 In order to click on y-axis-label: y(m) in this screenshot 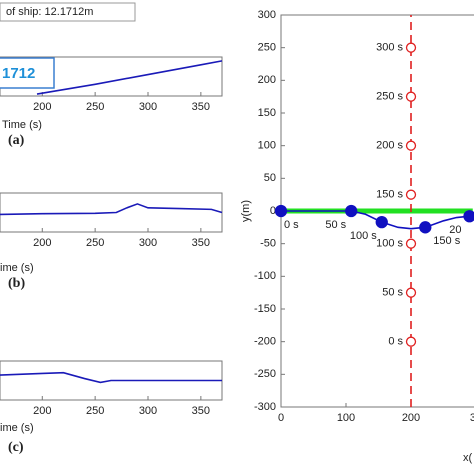, I will do `click(246, 211)`.